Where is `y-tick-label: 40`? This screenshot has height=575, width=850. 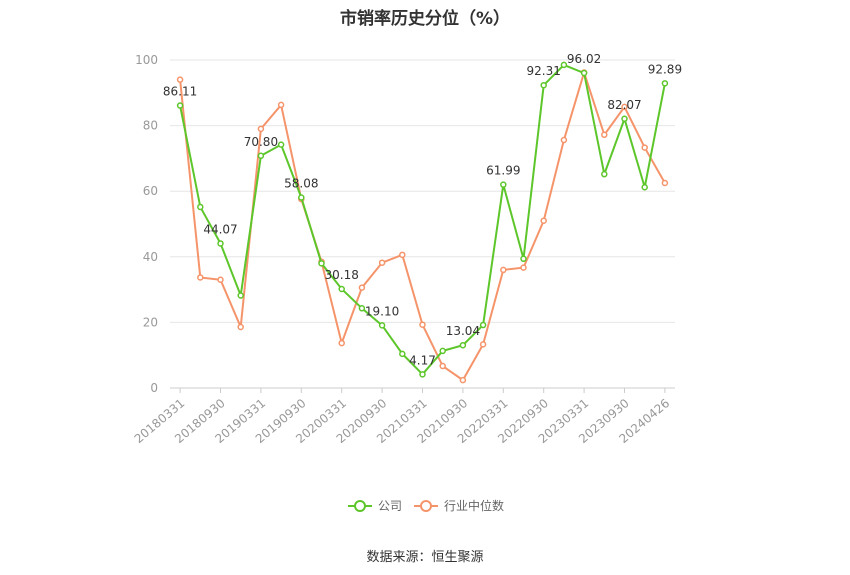 y-tick-label: 40 is located at coordinates (150, 257).